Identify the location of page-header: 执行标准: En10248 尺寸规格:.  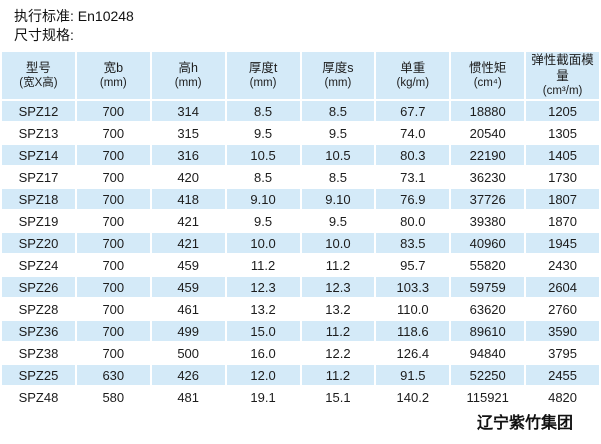
(300, 22).